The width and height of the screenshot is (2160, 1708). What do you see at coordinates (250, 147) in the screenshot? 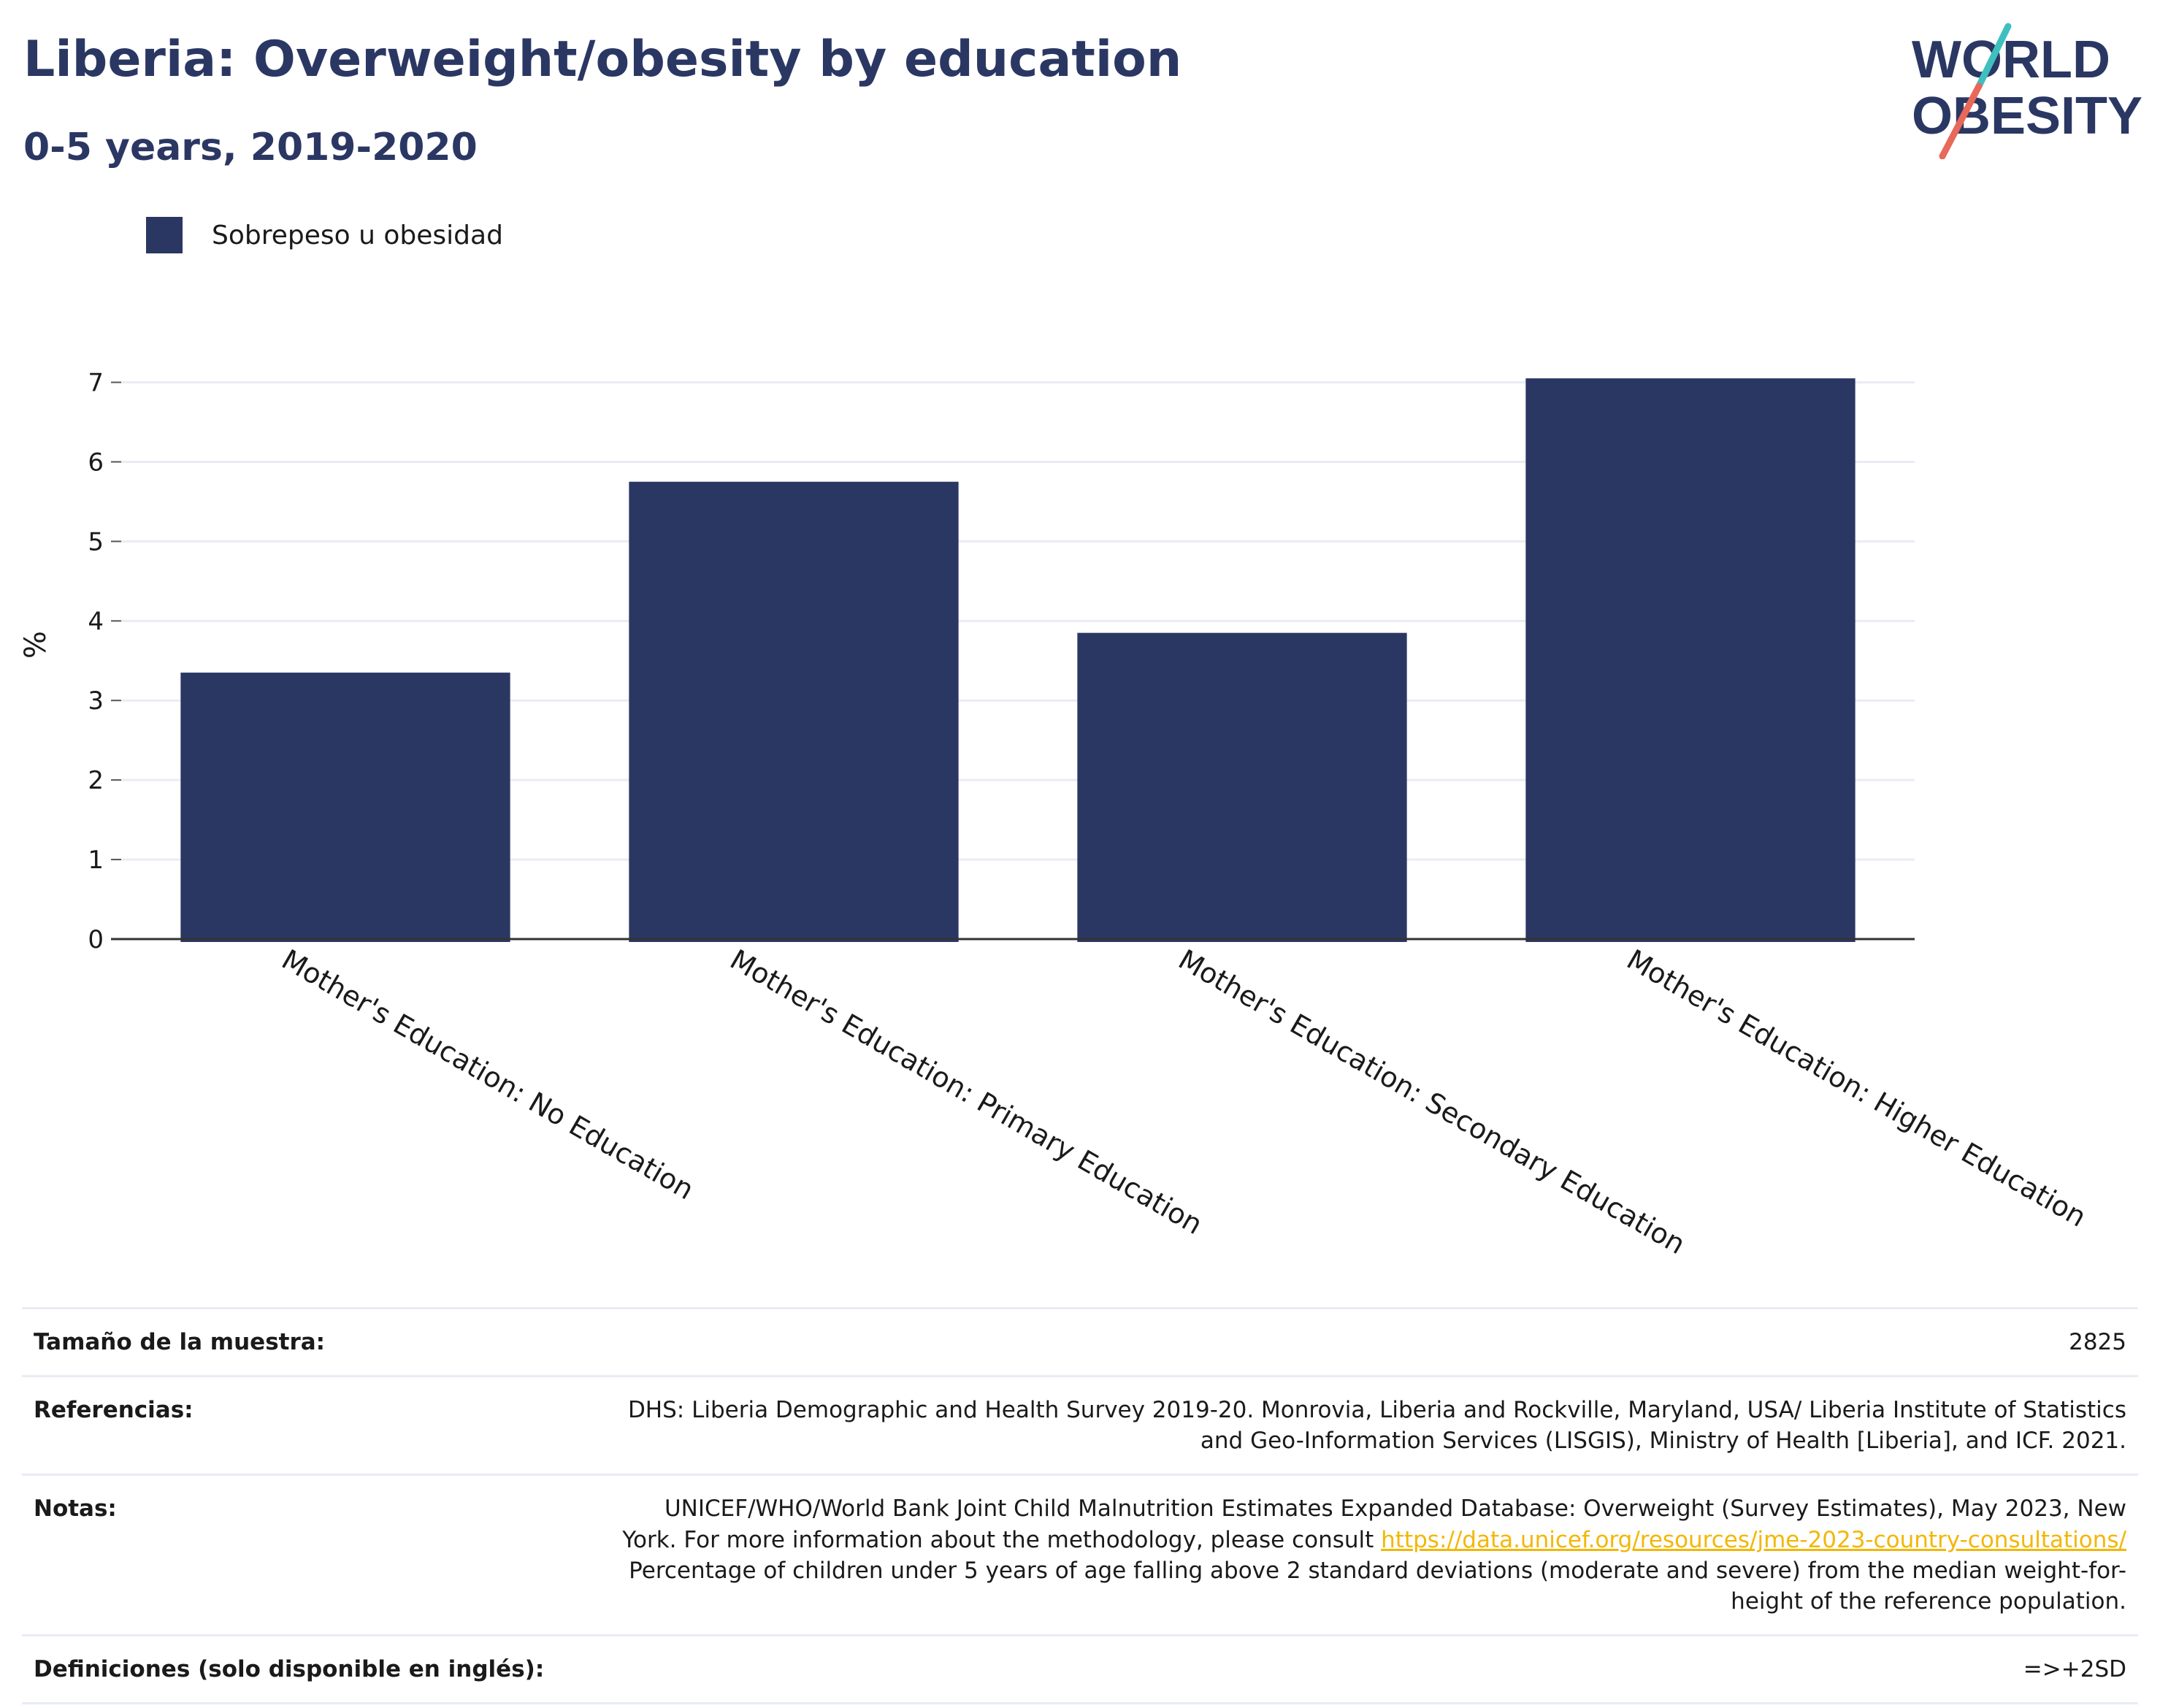
I see `page-subtitle: 0-5 years, 2019-2020` at bounding box center [250, 147].